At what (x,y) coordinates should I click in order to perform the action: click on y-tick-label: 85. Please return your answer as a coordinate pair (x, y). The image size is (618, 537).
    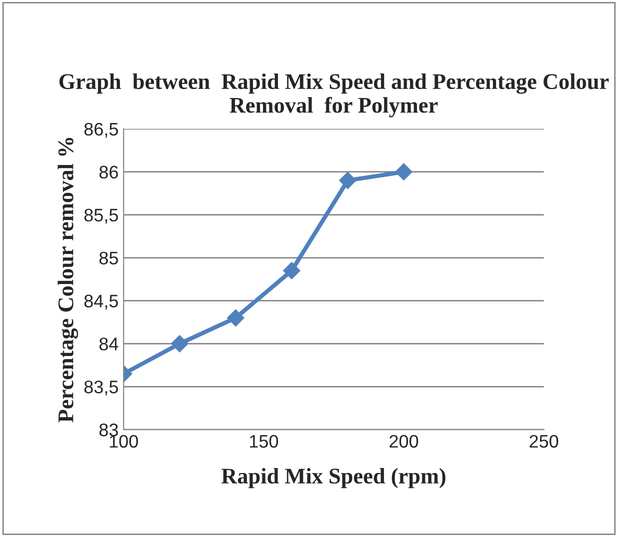
    Looking at the image, I should click on (108, 258).